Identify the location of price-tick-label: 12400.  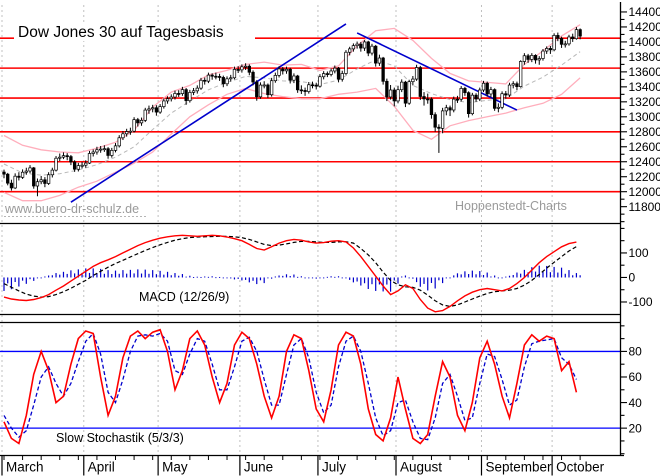
(644, 162).